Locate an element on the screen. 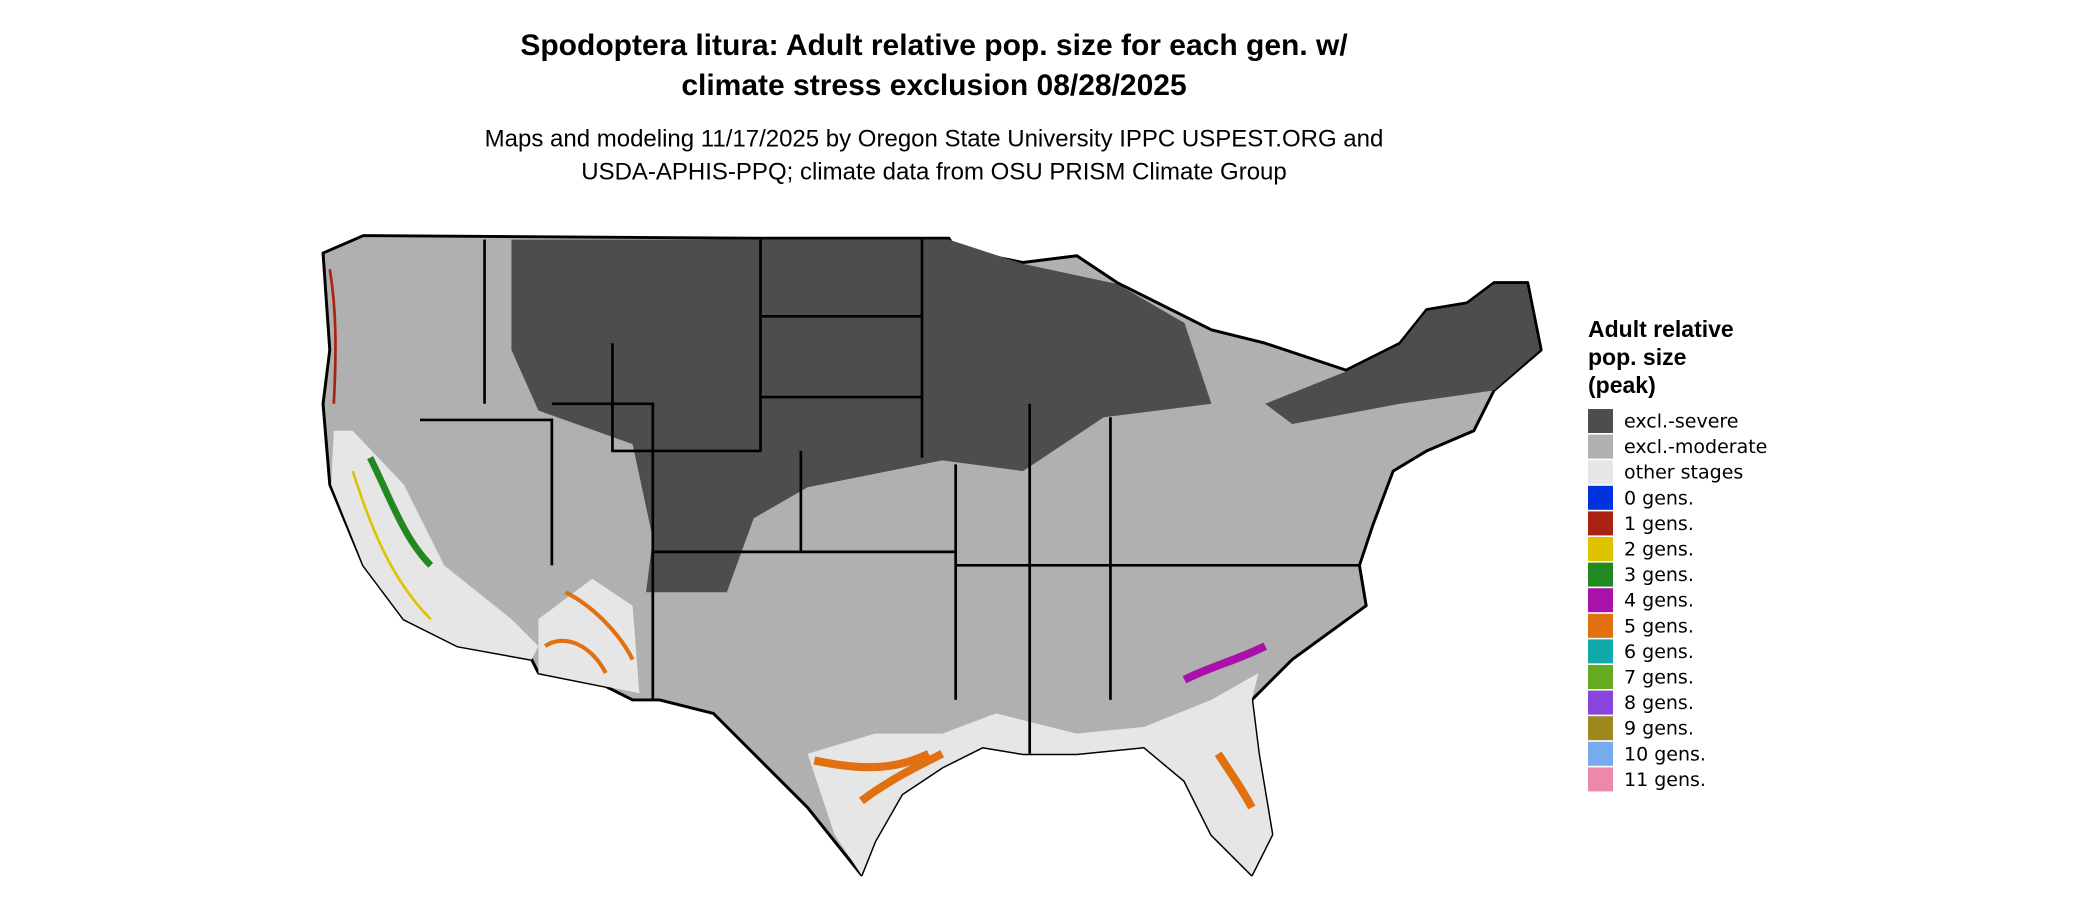 This screenshot has width=2100, height=897. legend-label: 1 gens. is located at coordinates (1659, 524).